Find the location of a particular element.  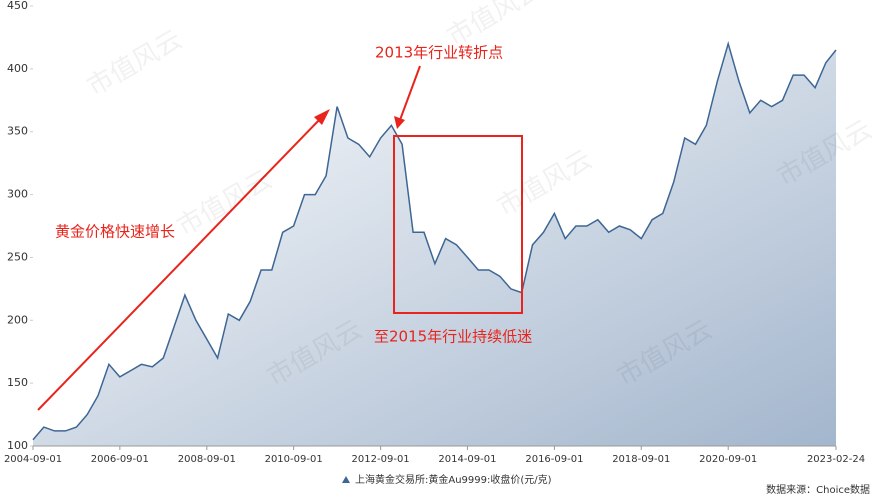

y-tick-label: 400 is located at coordinates (17, 68).